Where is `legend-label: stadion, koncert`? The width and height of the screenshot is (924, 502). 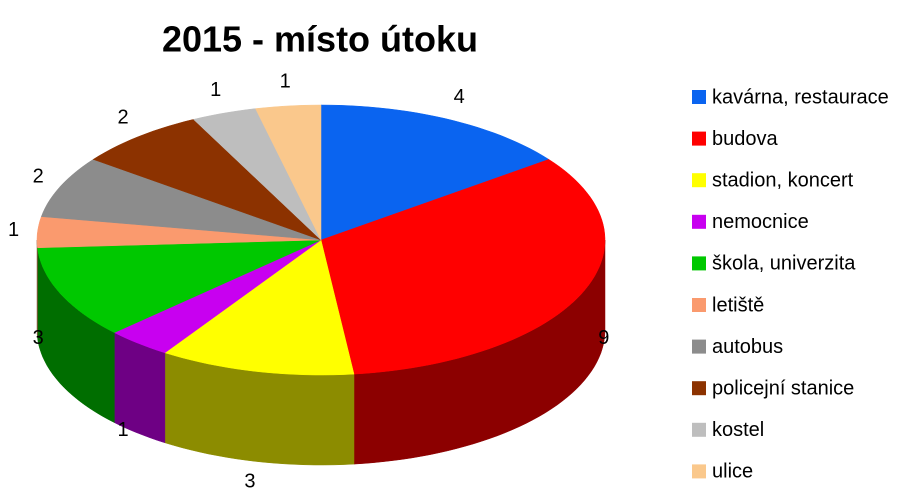
legend-label: stadion, koncert is located at coordinates (783, 180).